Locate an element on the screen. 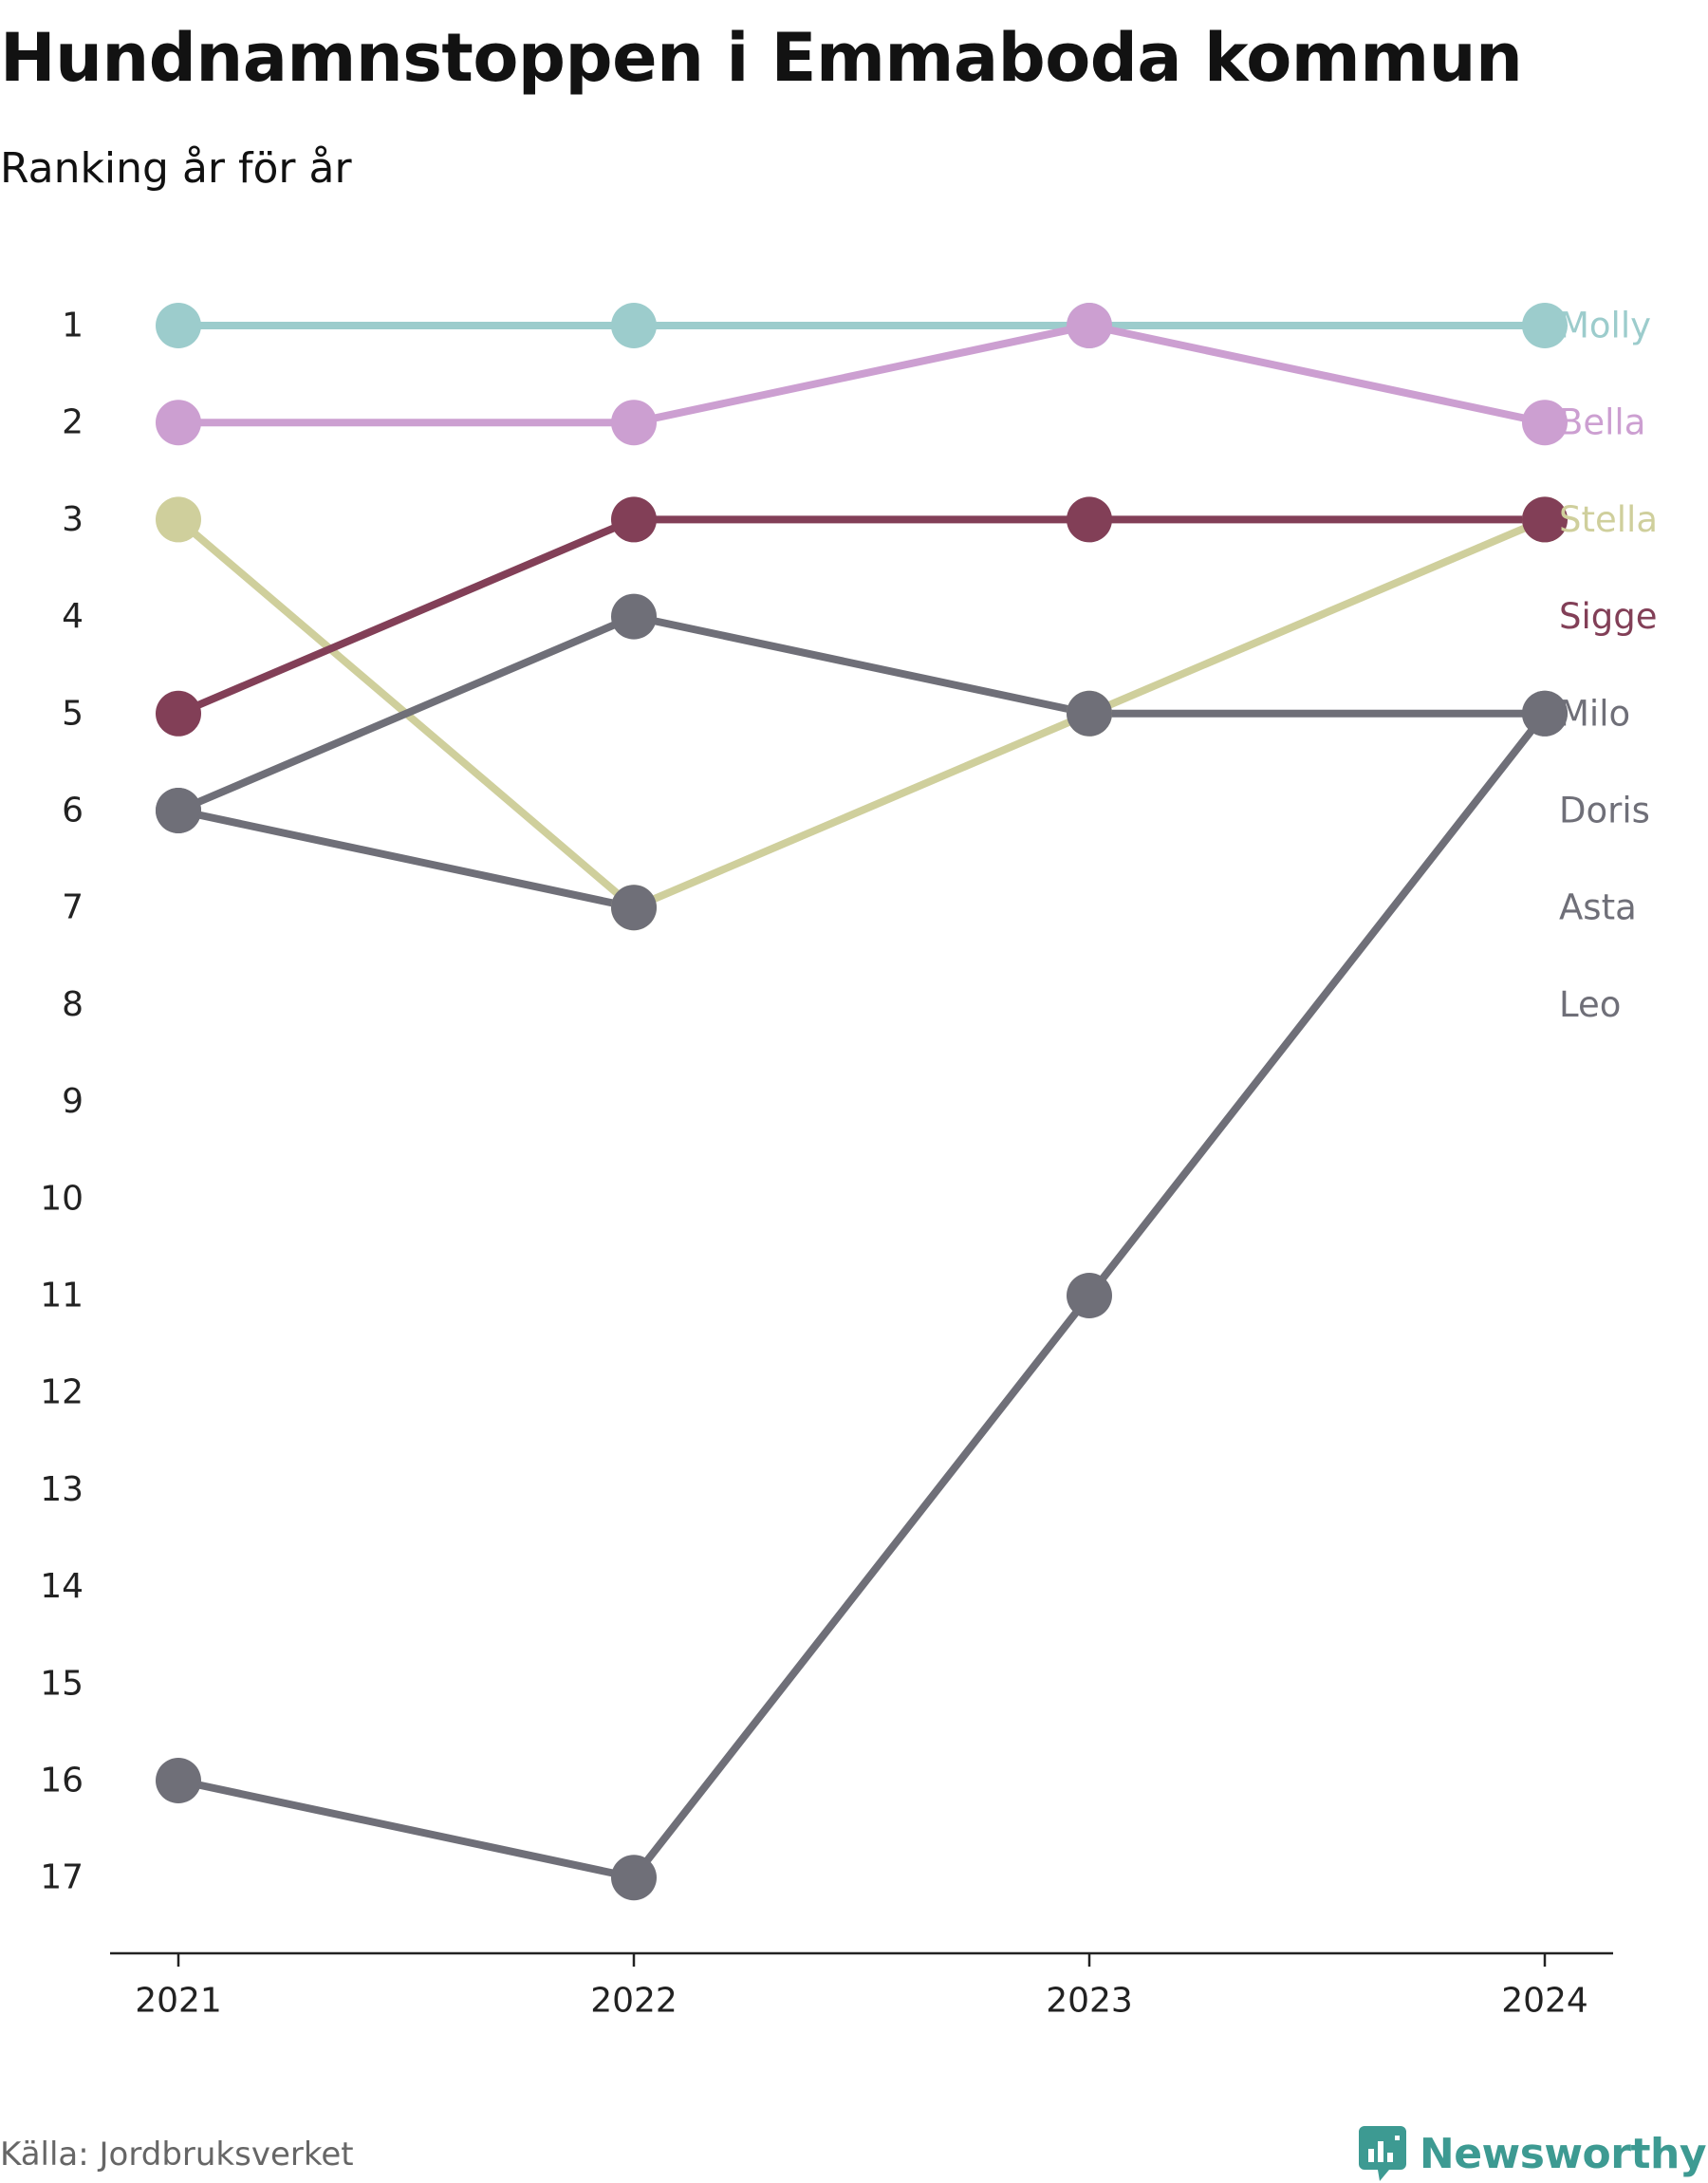  series-label-doris: Doris is located at coordinates (1604, 811).